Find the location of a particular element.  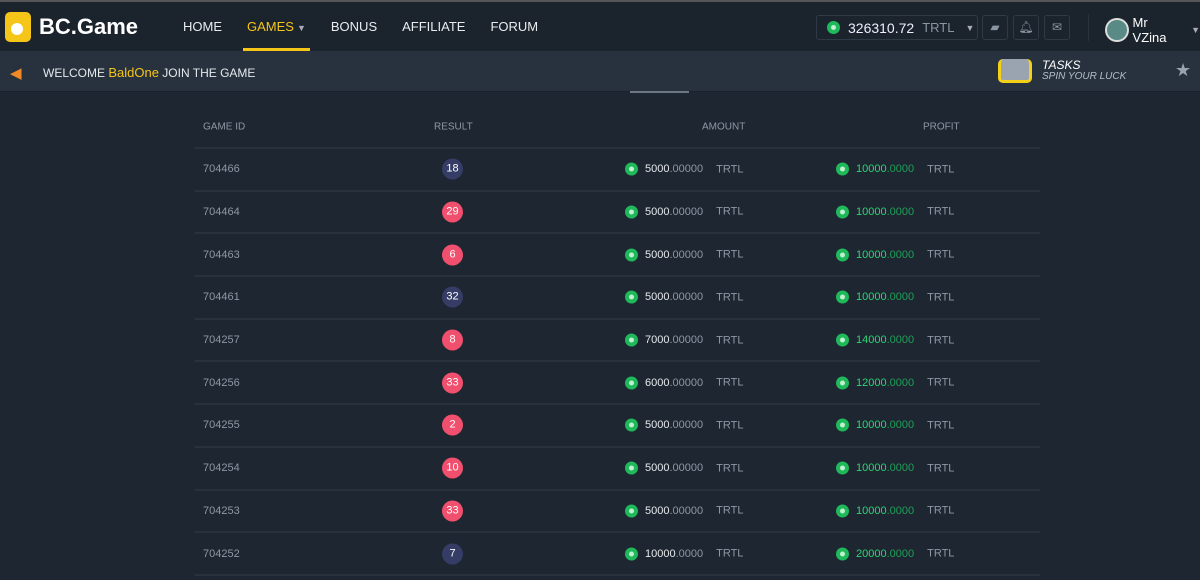

table-row: 704253 33 5000.00000 TRTL 10000.0000 TRTL is located at coordinates (617, 512).